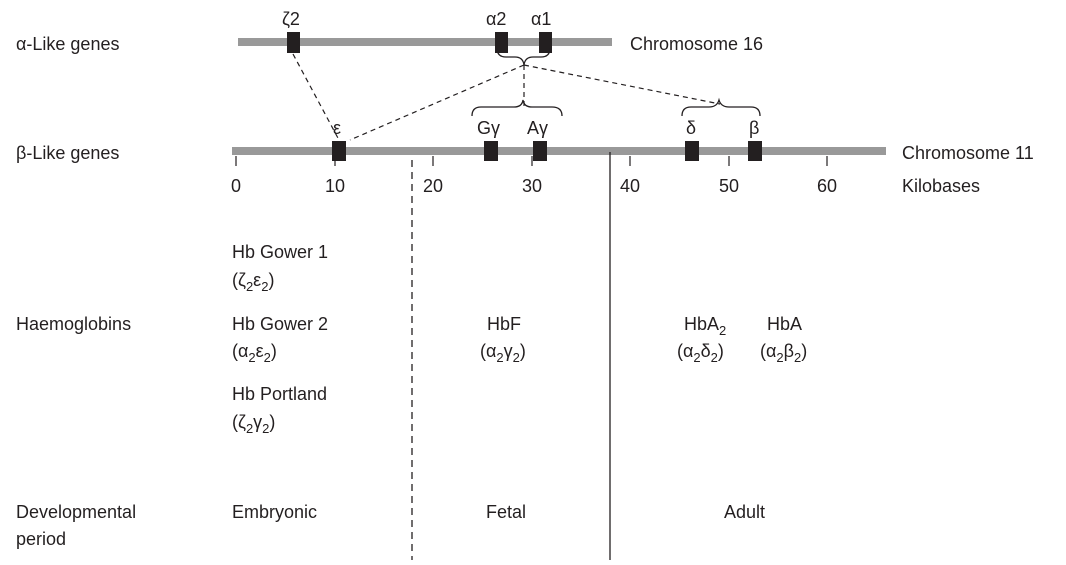  What do you see at coordinates (630, 186) in the screenshot?
I see `tick-label-40: 40` at bounding box center [630, 186].